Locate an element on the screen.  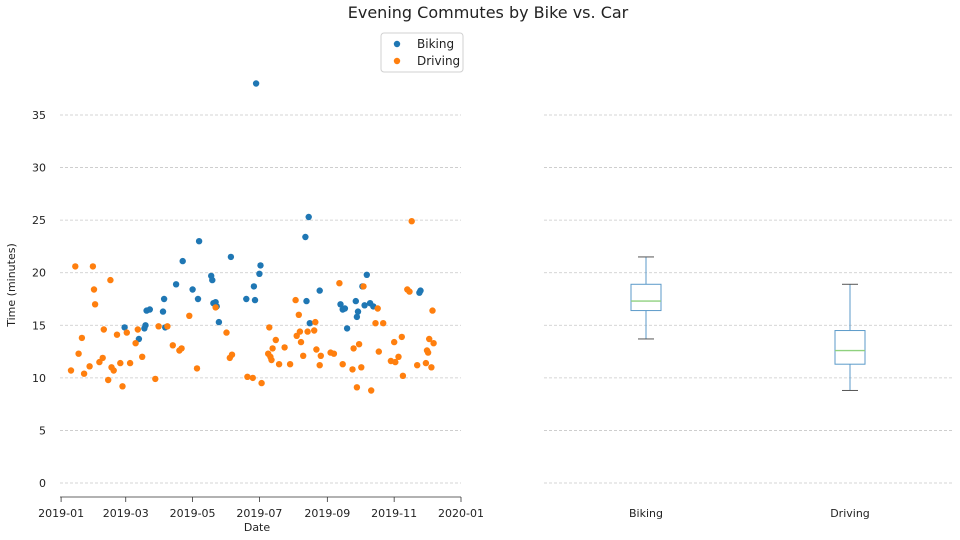
y-tick-label: 25 is located at coordinates (39, 220).